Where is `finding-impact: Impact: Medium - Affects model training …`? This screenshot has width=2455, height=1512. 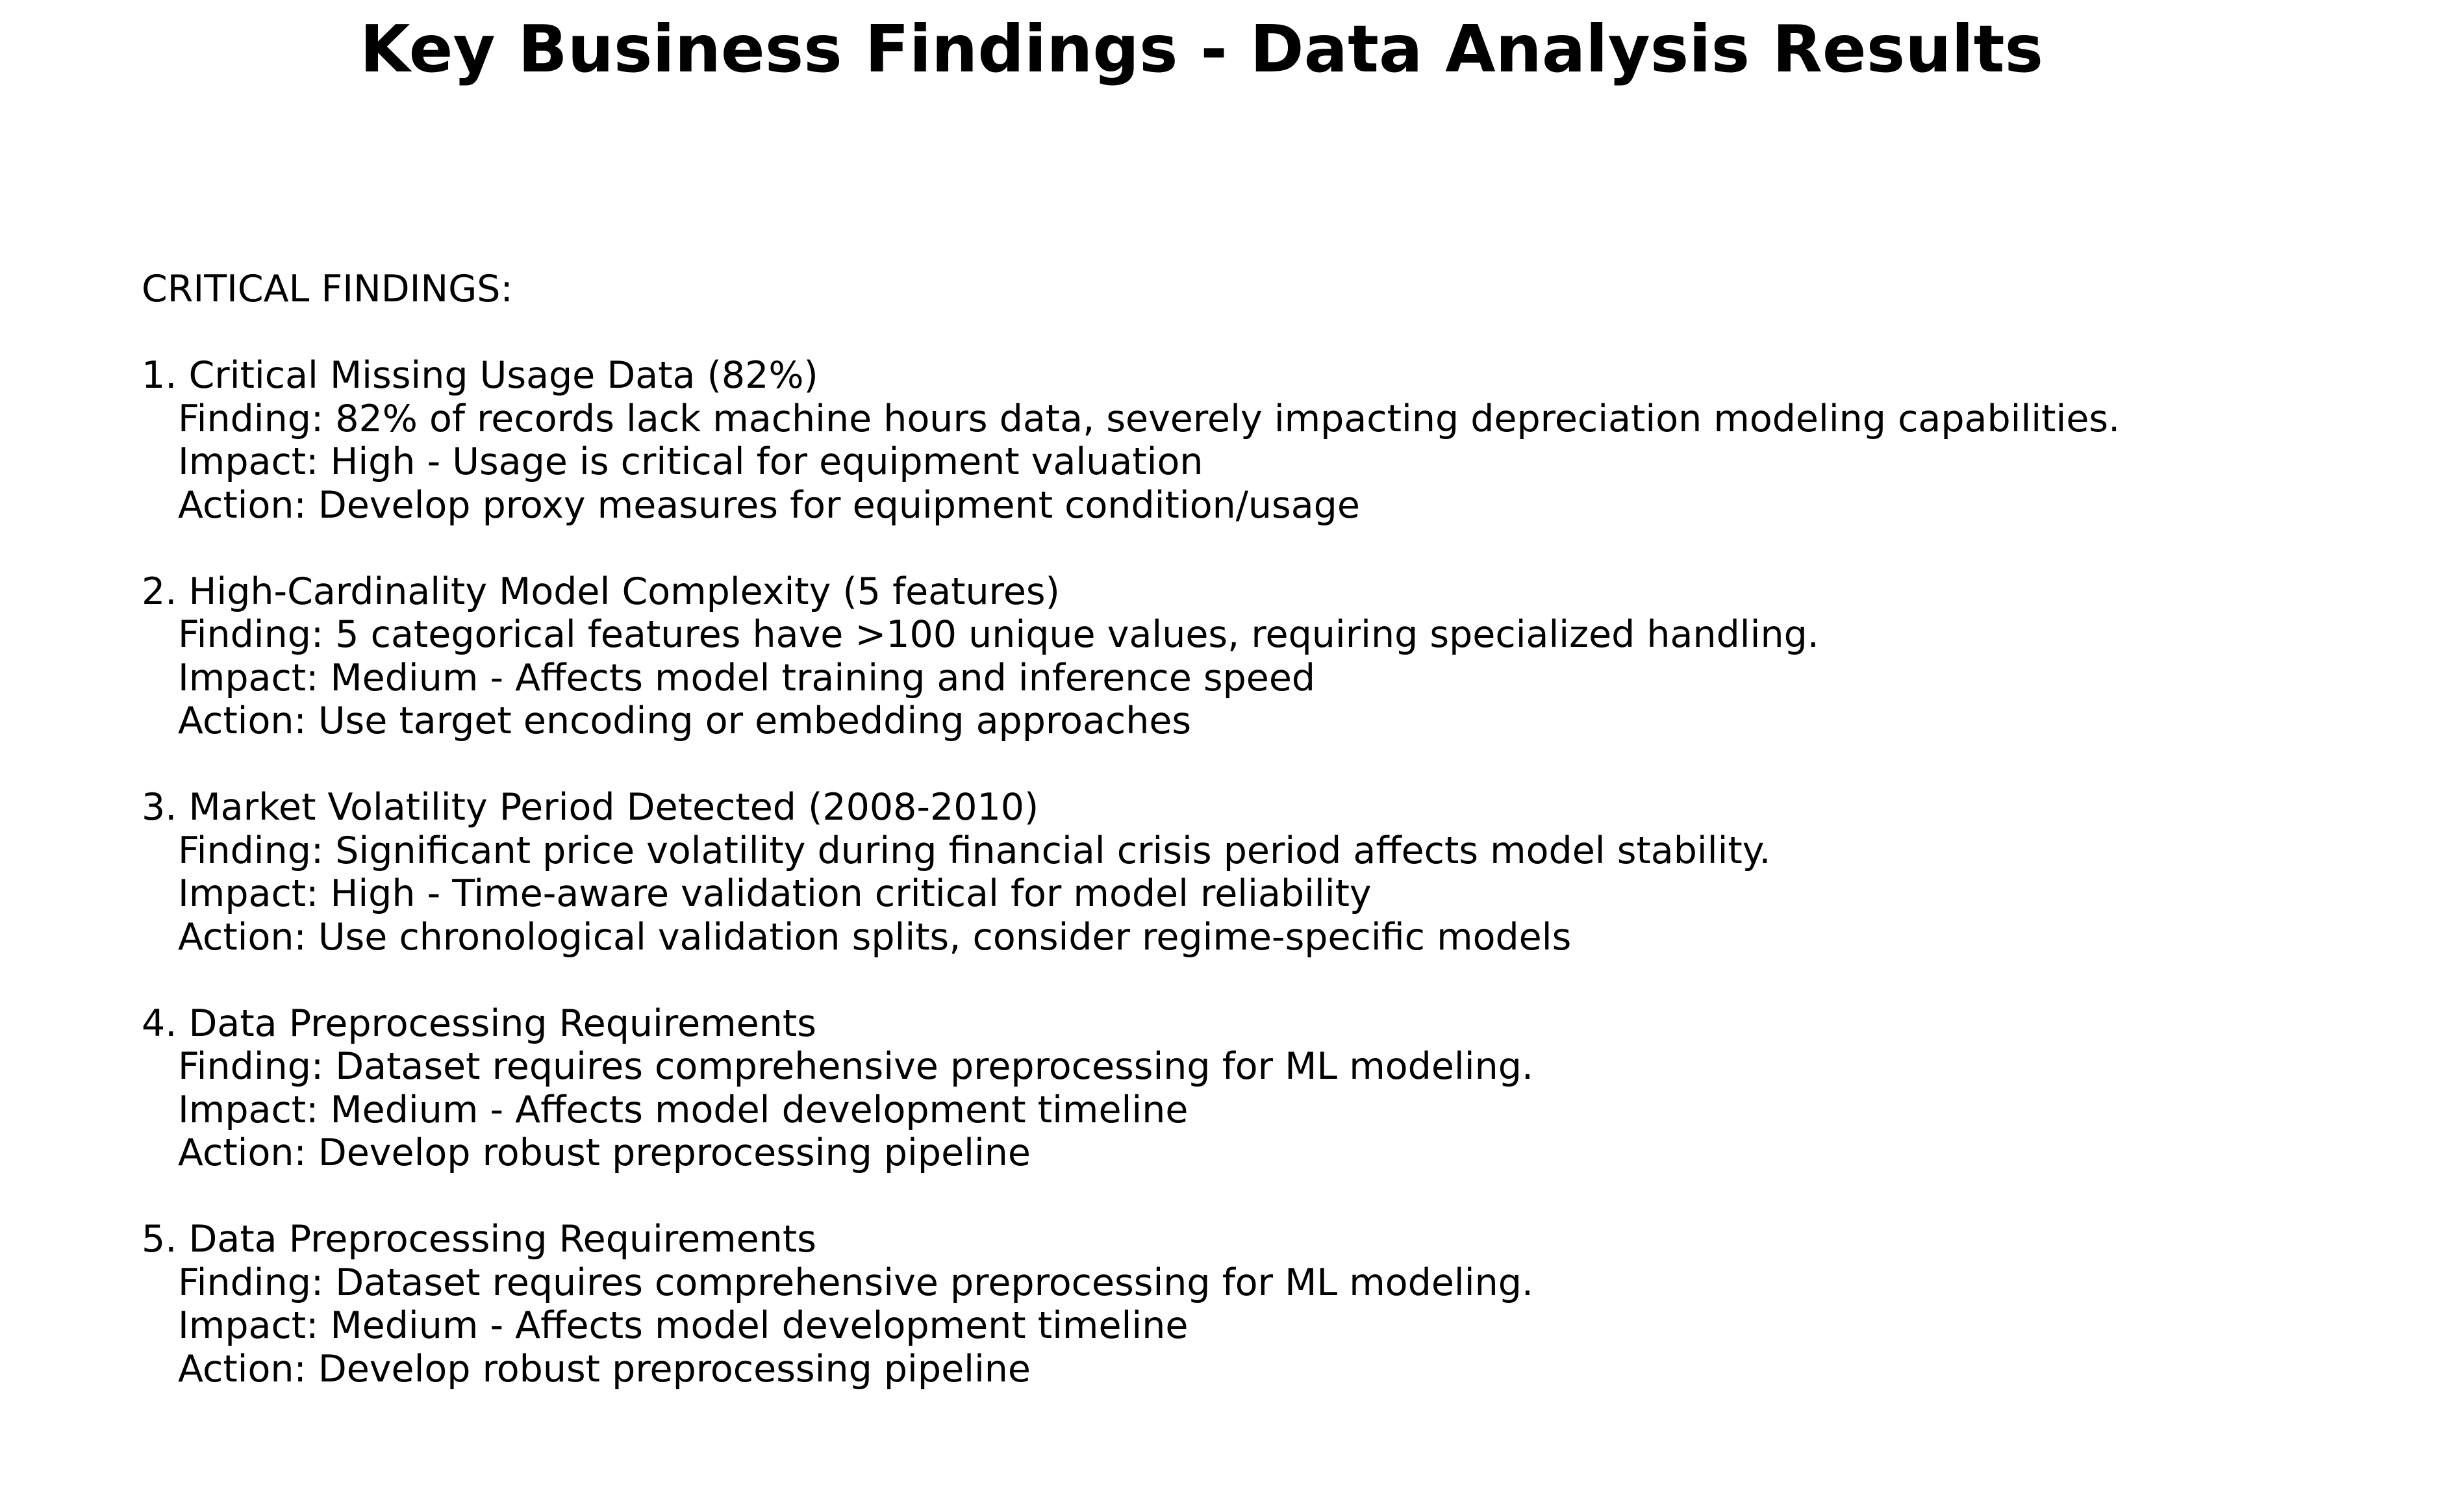
finding-impact: Impact: Medium - Affects model training … is located at coordinates (747, 678).